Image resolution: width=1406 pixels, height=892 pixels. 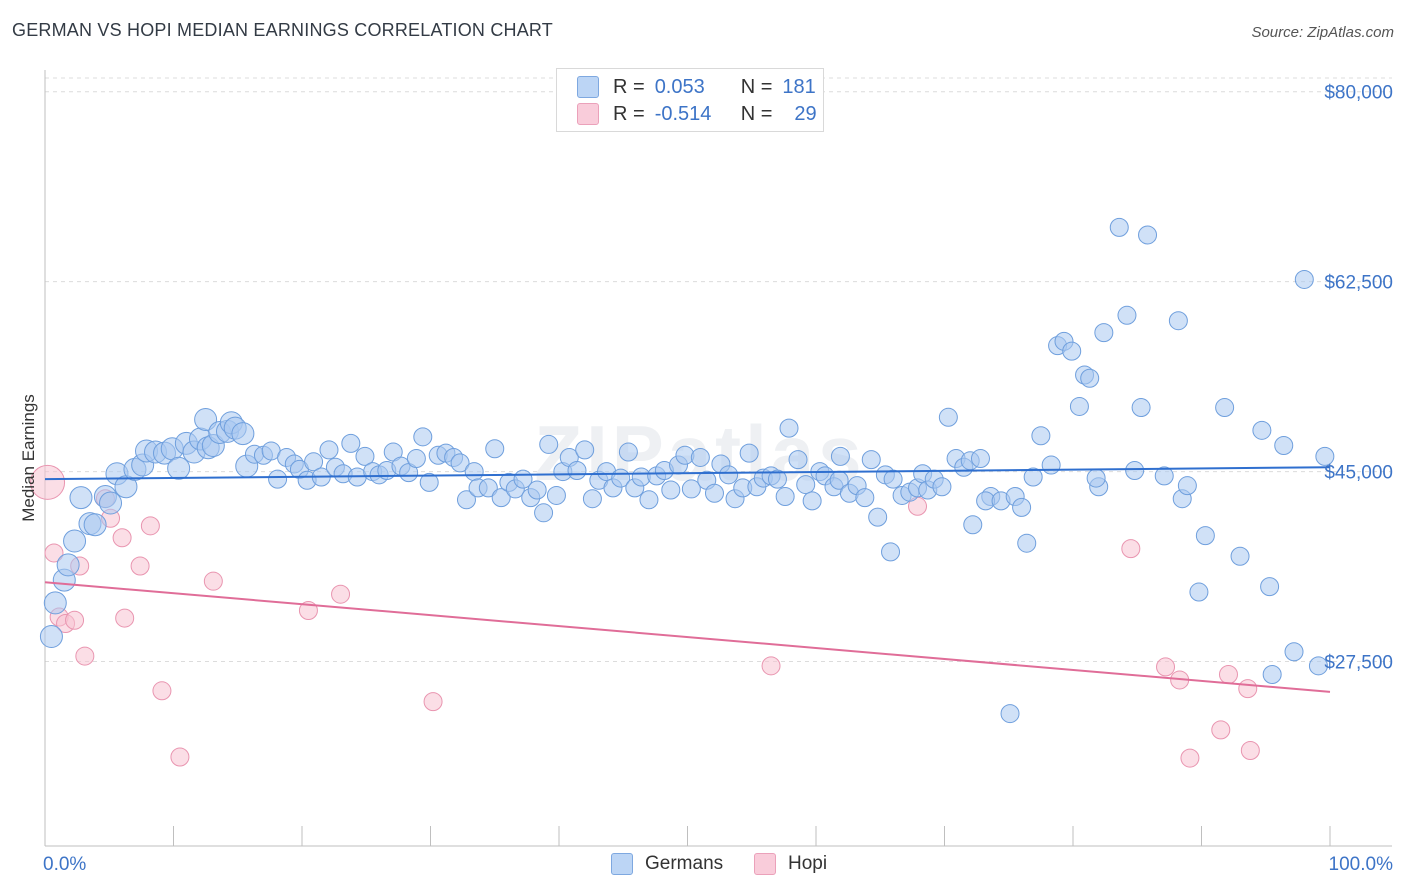 I want to click on bottom-legend-germans: Germans, so click(x=667, y=864).